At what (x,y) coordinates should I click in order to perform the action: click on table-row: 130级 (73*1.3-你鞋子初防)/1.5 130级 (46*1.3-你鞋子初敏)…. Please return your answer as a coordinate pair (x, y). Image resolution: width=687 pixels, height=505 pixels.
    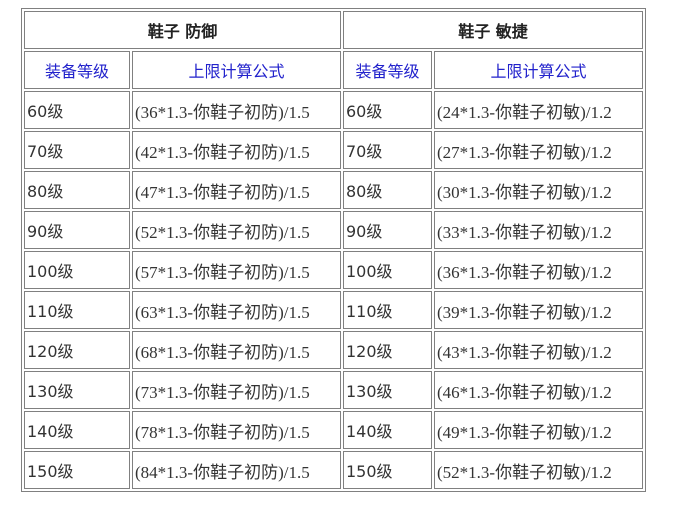
    Looking at the image, I should click on (333, 390).